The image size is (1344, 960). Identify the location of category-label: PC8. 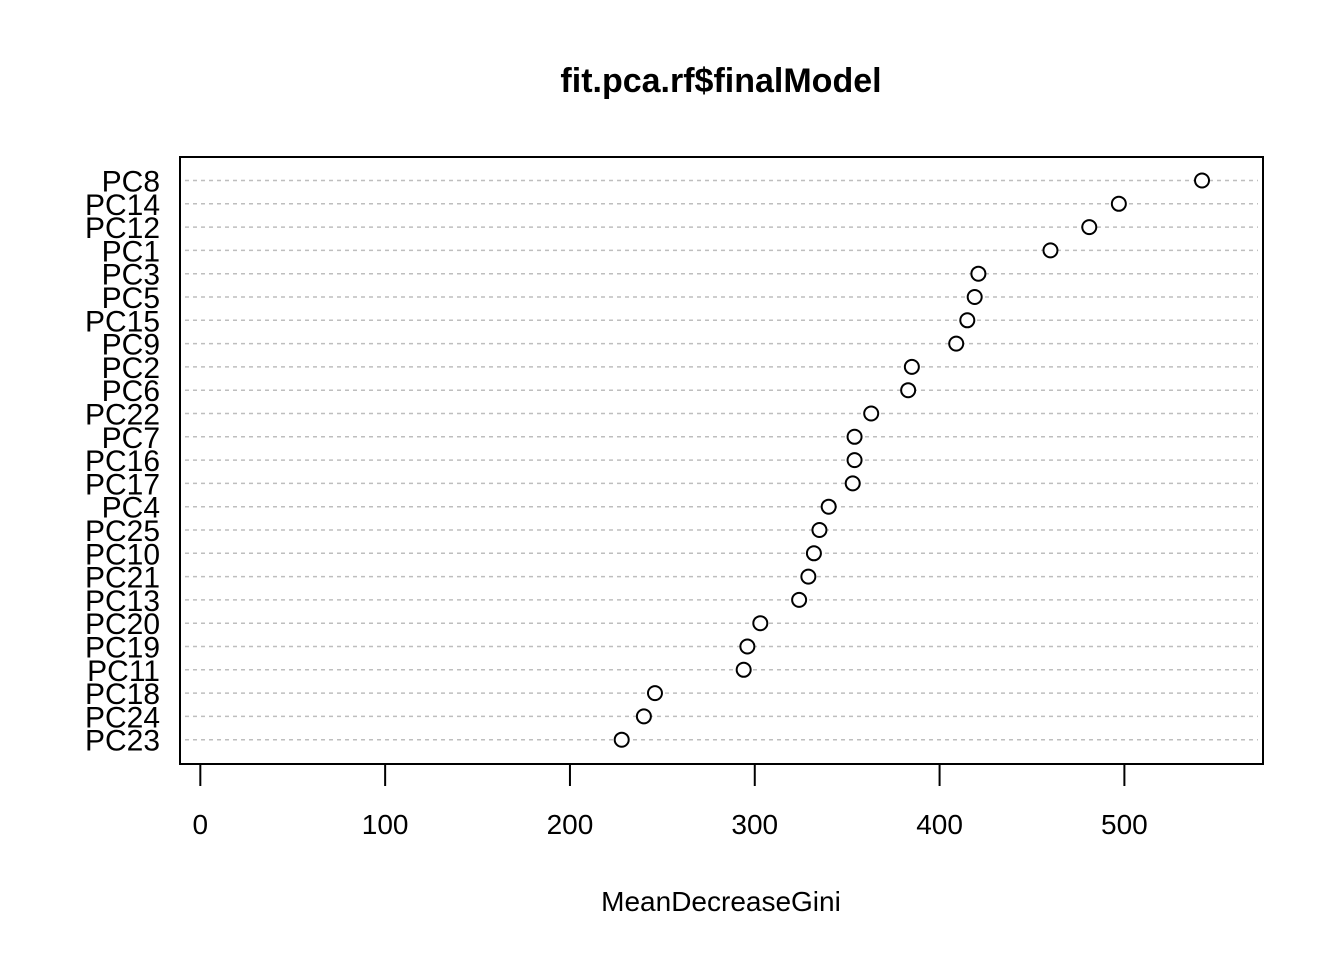
(131, 182).